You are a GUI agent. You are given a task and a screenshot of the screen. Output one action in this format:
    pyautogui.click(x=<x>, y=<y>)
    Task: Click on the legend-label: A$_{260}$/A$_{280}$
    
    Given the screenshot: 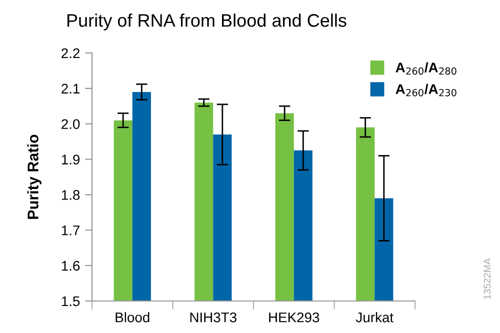 What is the action you would take?
    pyautogui.click(x=426, y=68)
    